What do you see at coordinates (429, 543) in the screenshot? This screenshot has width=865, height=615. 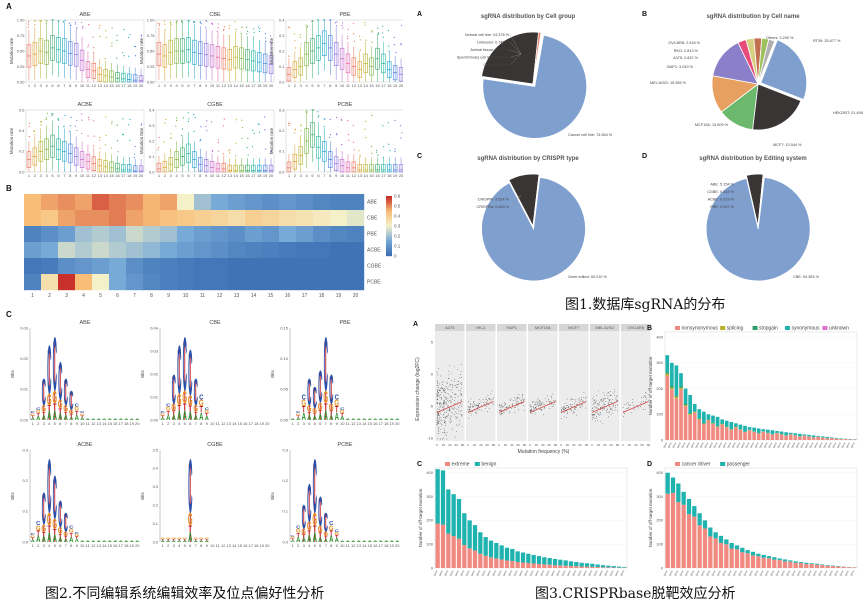 I see `y-tick-label: 100` at bounding box center [429, 543].